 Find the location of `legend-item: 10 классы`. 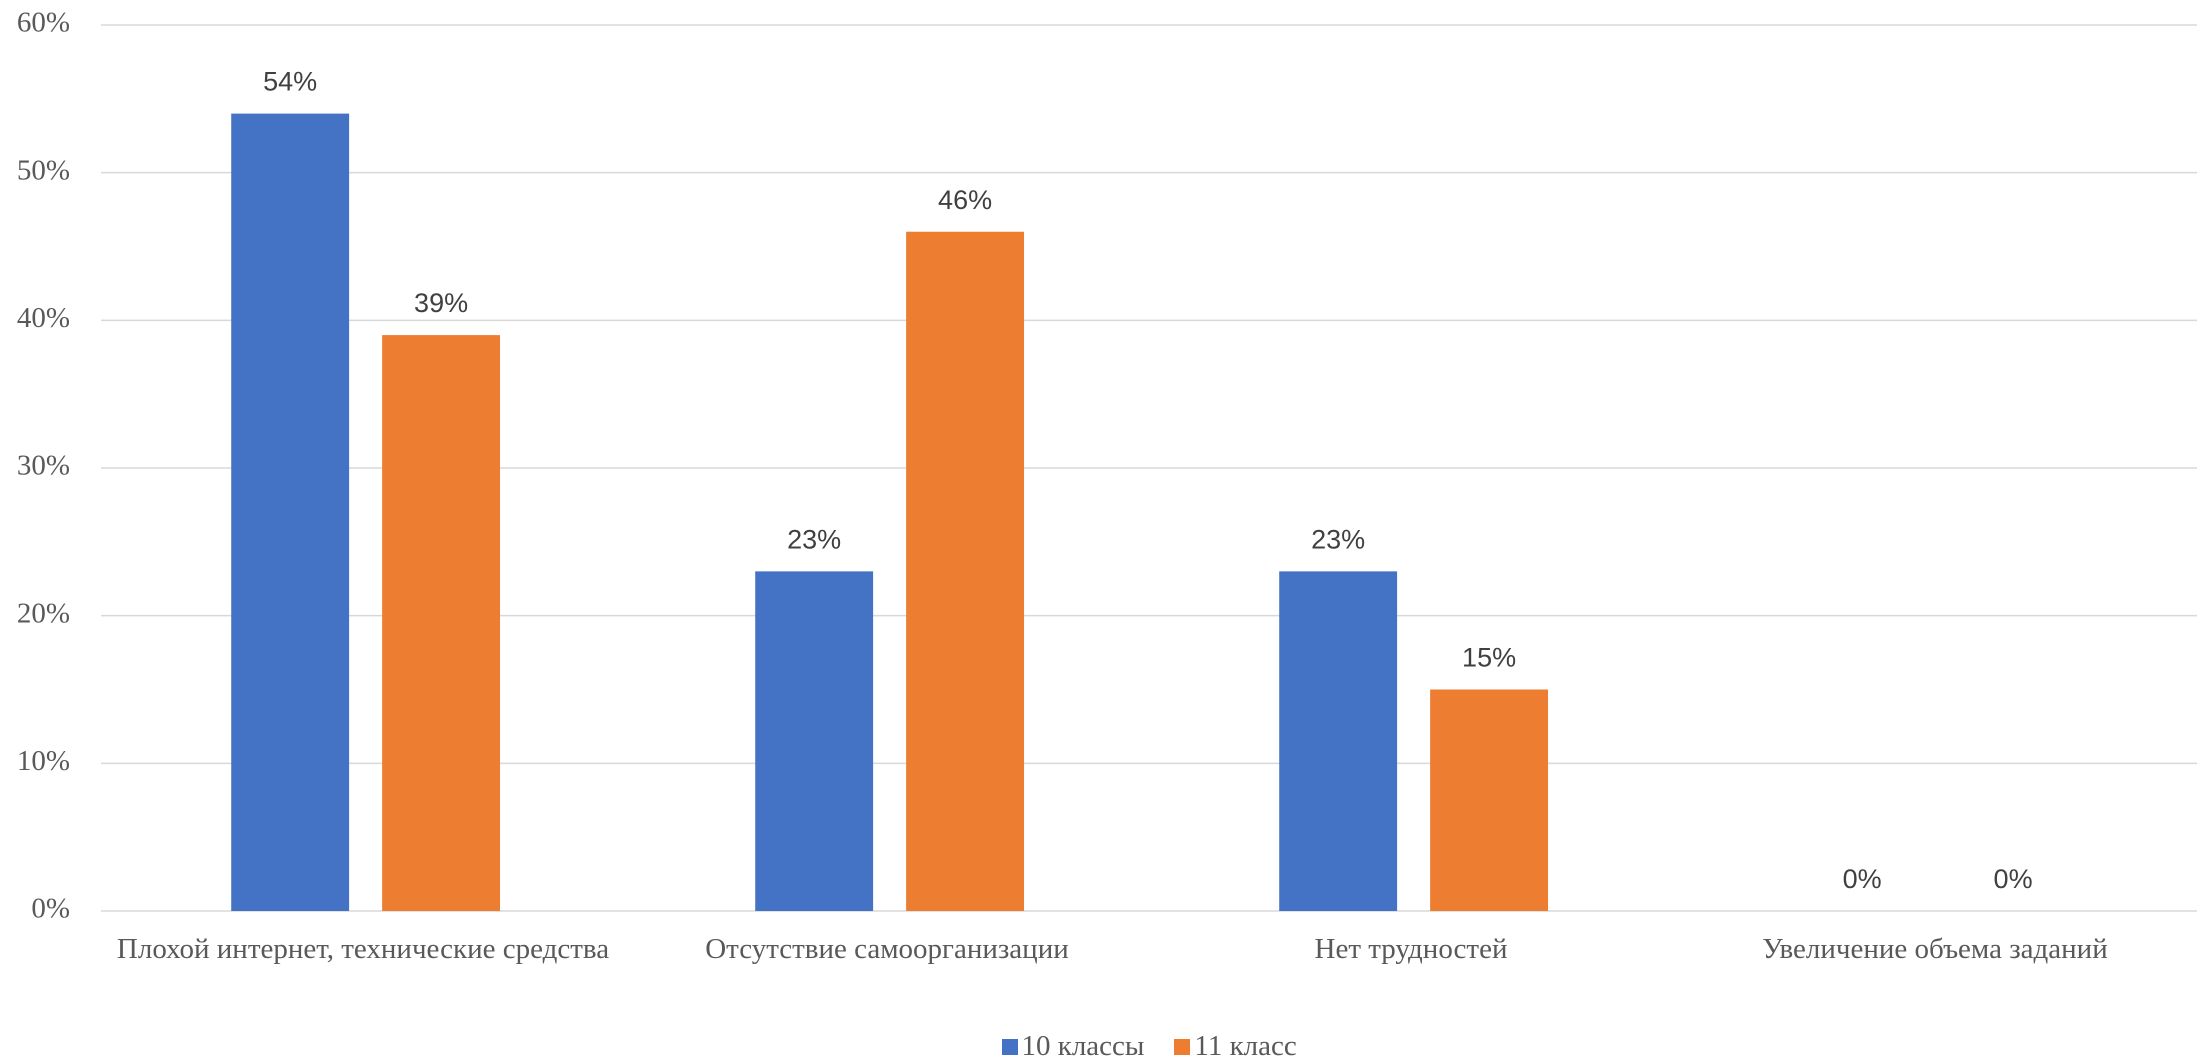

legend-item: 10 классы is located at coordinates (1073, 1046).